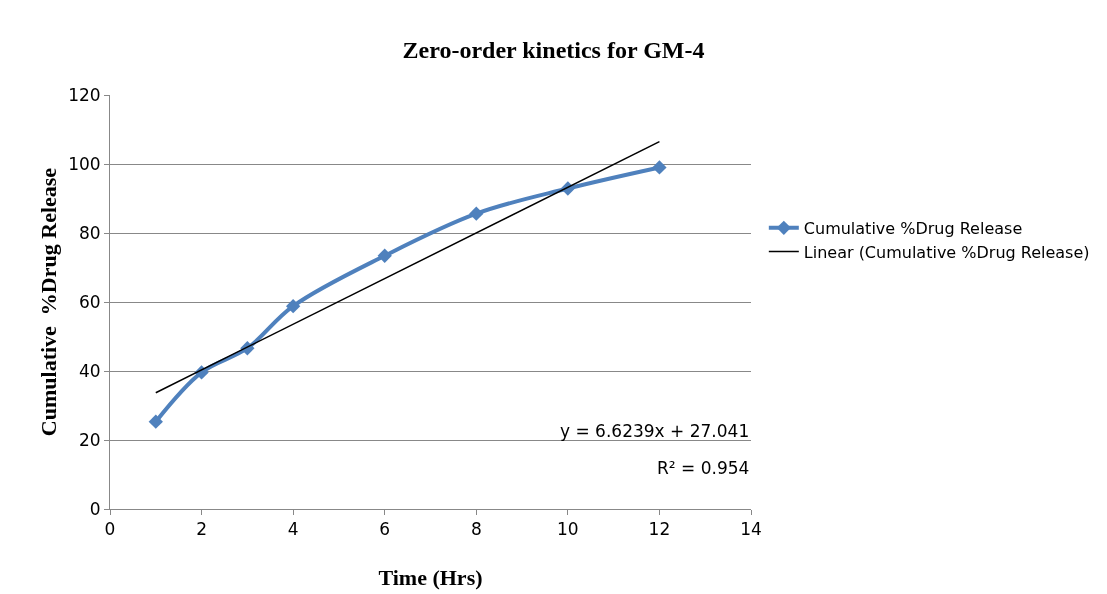 This screenshot has width=1107, height=594. I want to click on y-tick-label: 120, so click(84, 94).